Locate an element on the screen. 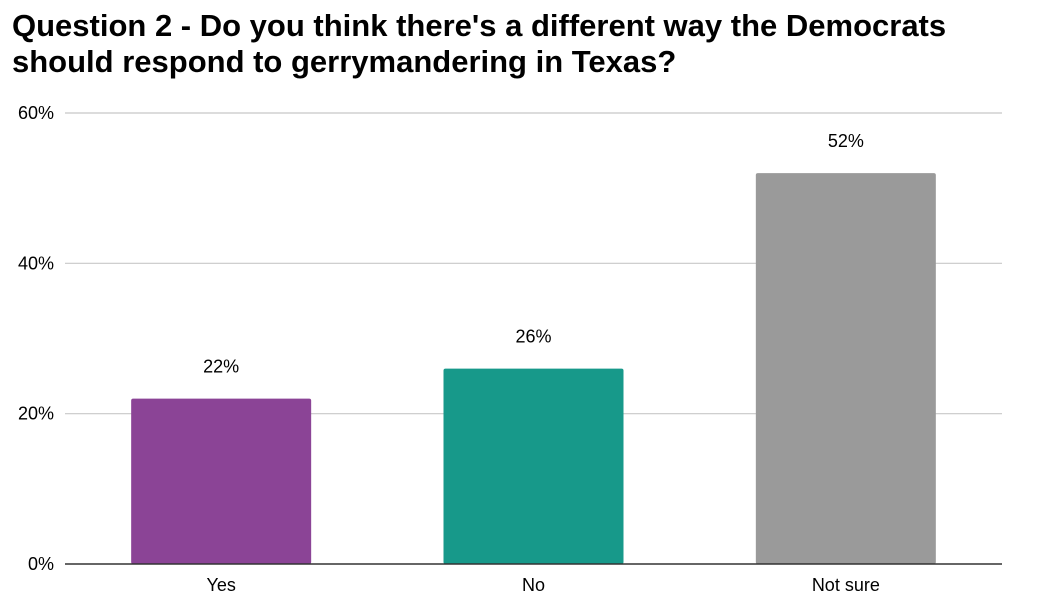 The width and height of the screenshot is (1047, 603). data-label: 26% is located at coordinates (533, 337).